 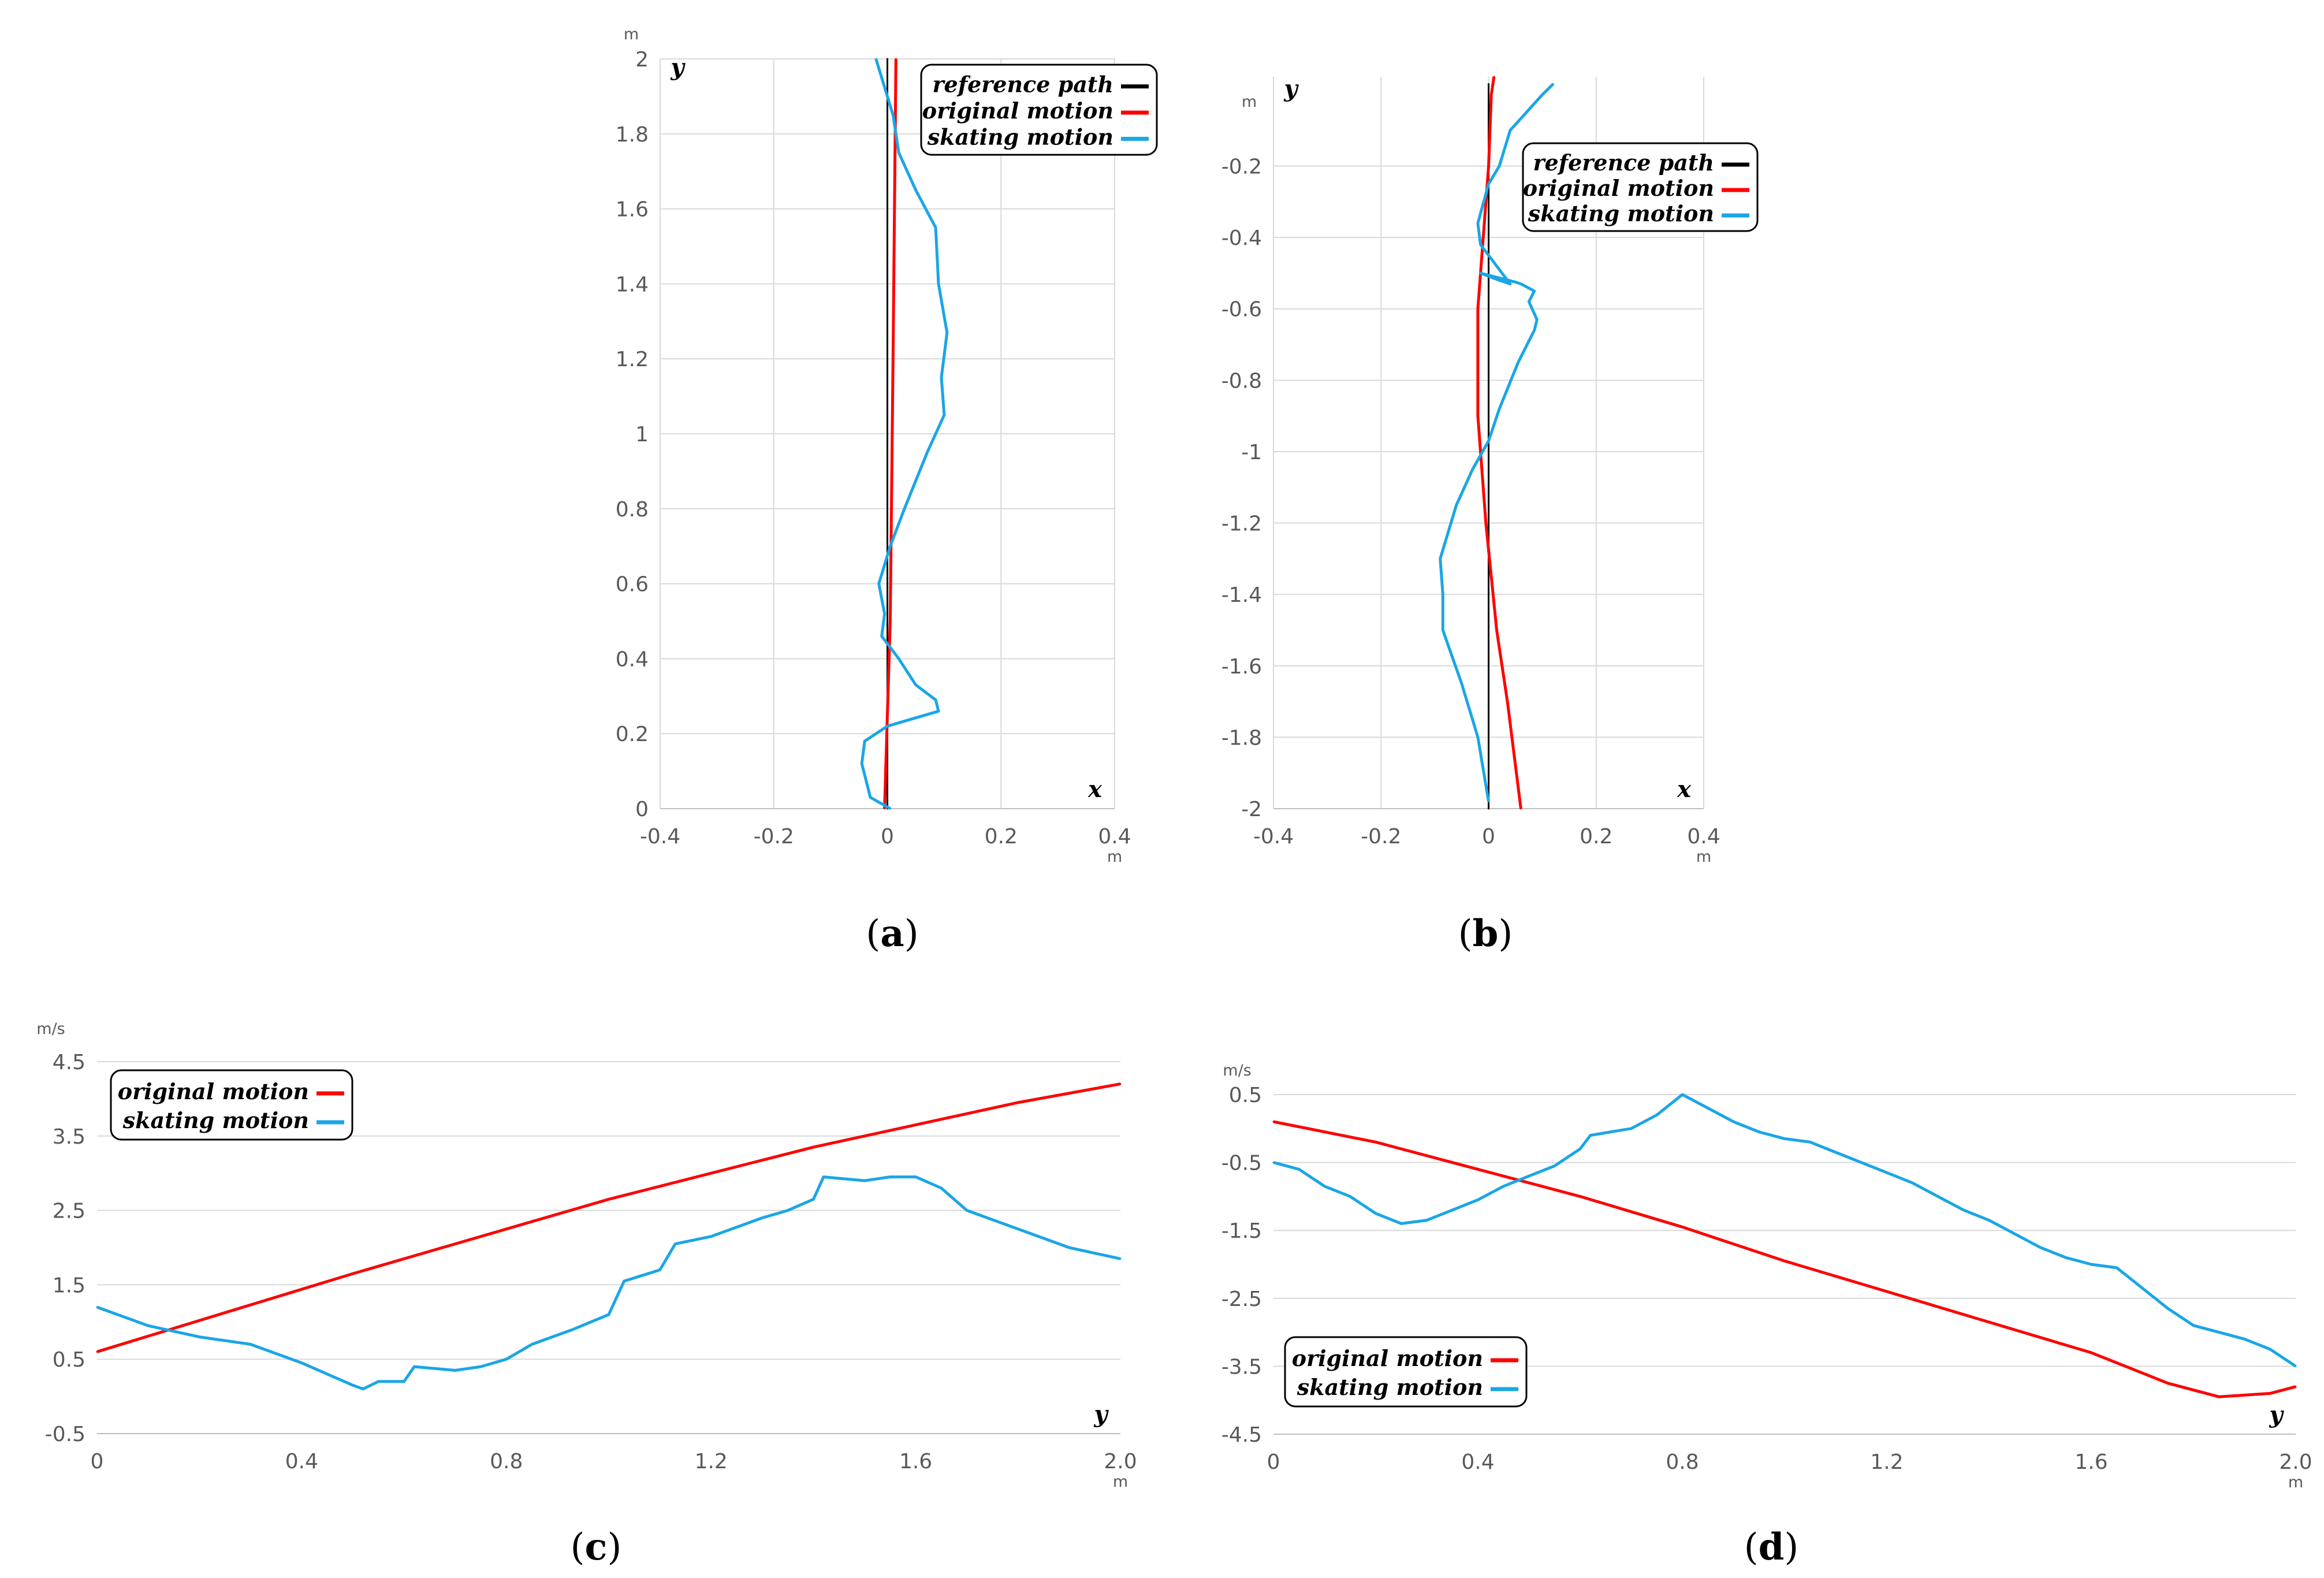 I want to click on series-line-original-motion, so click(x=609, y=1217).